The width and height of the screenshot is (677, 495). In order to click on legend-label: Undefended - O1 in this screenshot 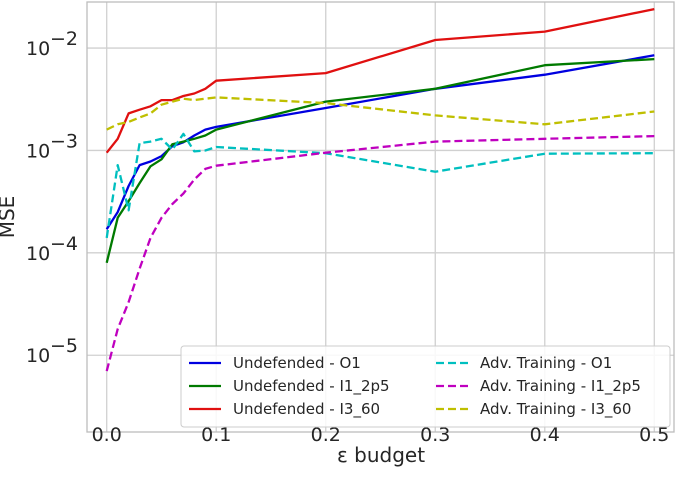, I will do `click(297, 363)`.